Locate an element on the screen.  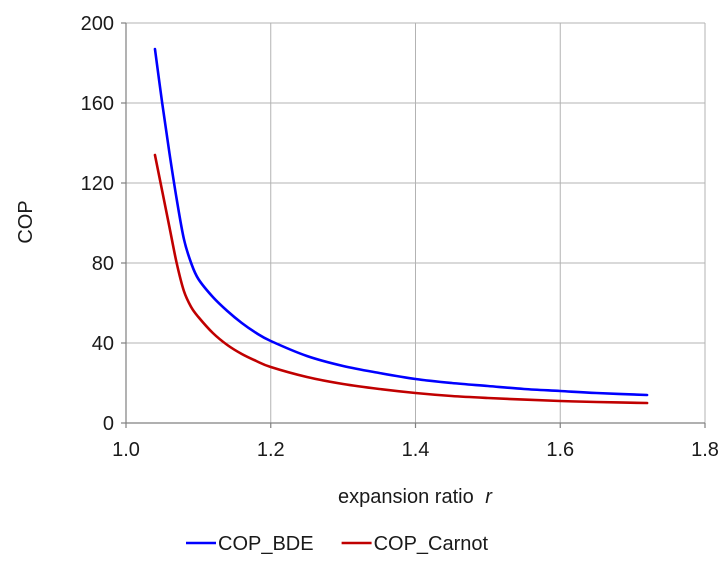
y-tick-label: 40 is located at coordinates (103, 344).